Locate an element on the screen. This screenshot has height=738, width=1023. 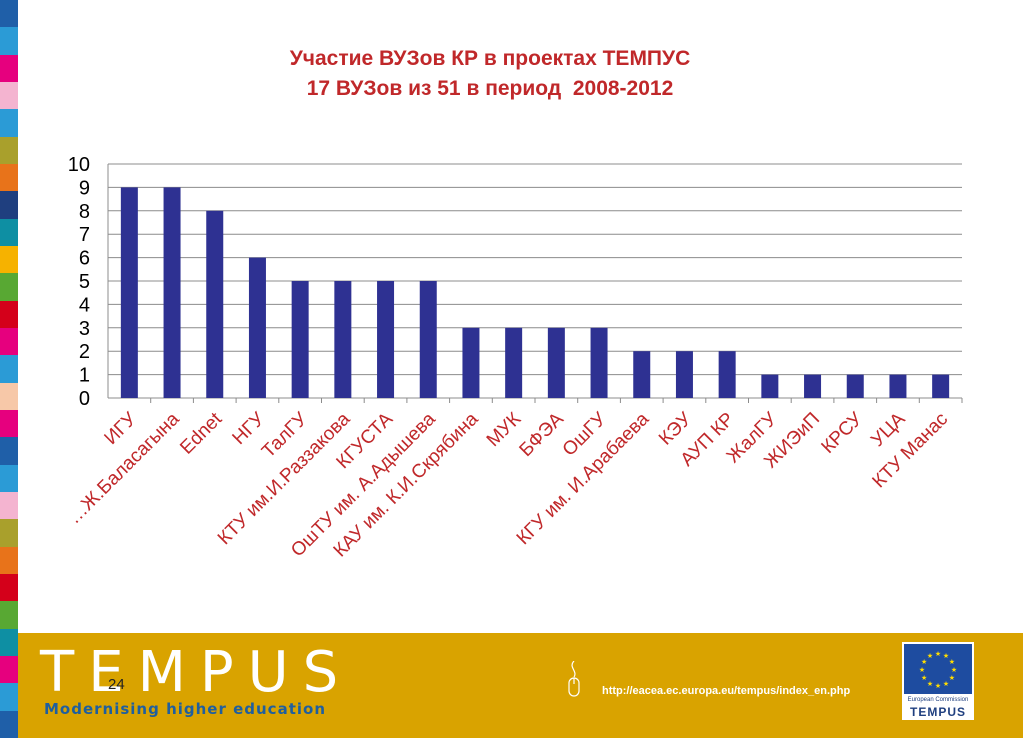
tempus-tagline: Modernising higher education is located at coordinates (185, 709).